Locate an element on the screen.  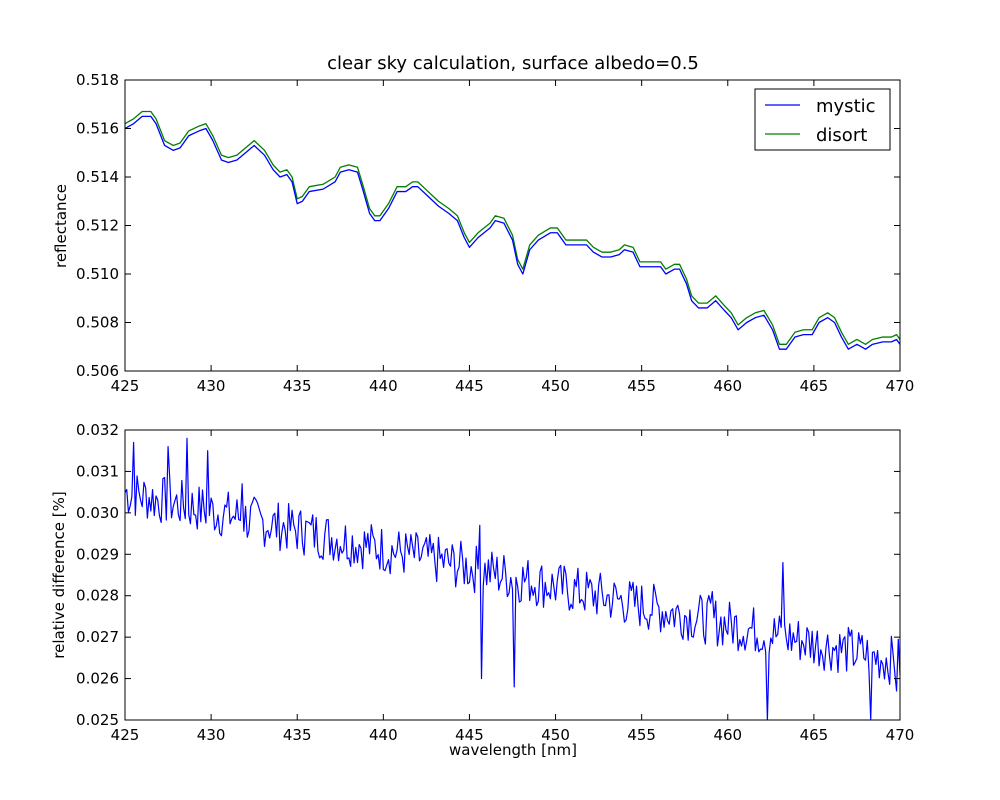
y-tick-label: 0.030 is located at coordinates (97, 513).